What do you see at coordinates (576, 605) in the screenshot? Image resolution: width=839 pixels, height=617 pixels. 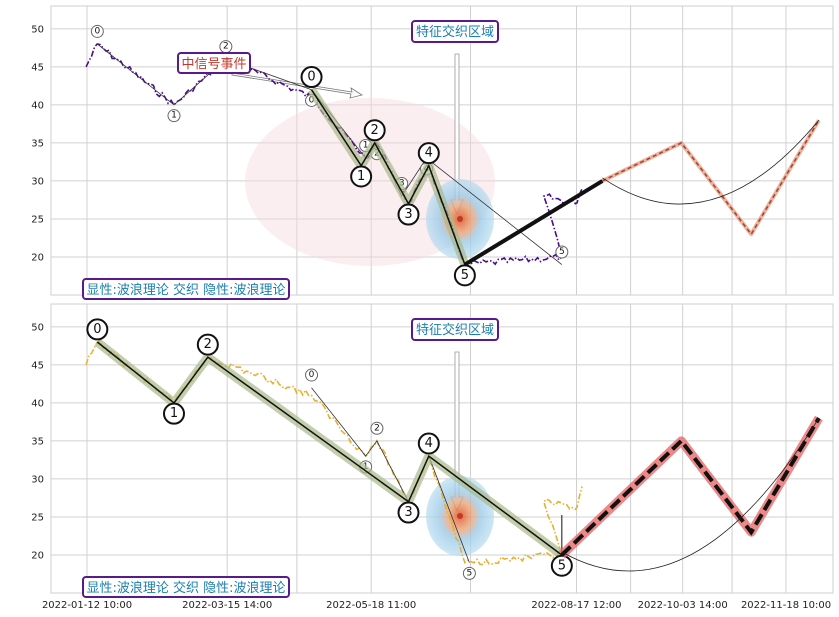 I see `x-tick-label: 2022-08-17 12:00` at bounding box center [576, 605].